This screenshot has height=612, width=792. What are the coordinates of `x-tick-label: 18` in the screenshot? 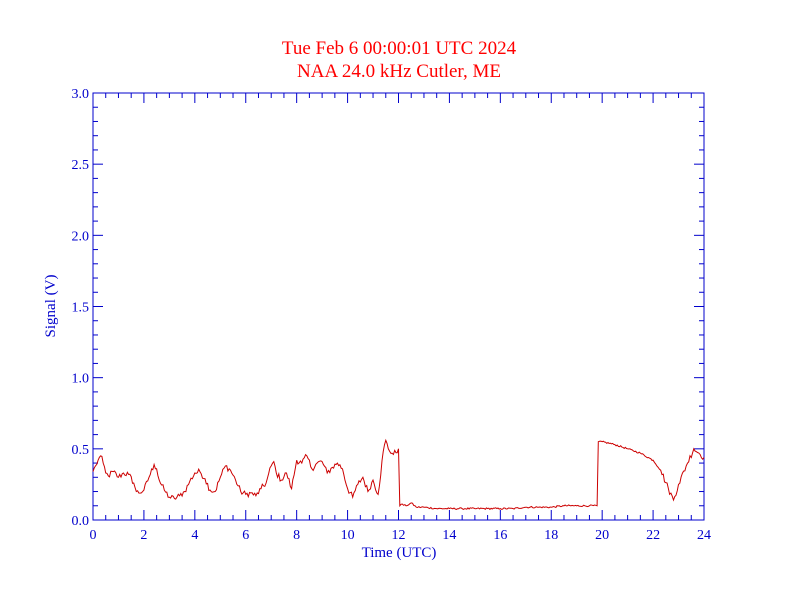 It's located at (551, 535).